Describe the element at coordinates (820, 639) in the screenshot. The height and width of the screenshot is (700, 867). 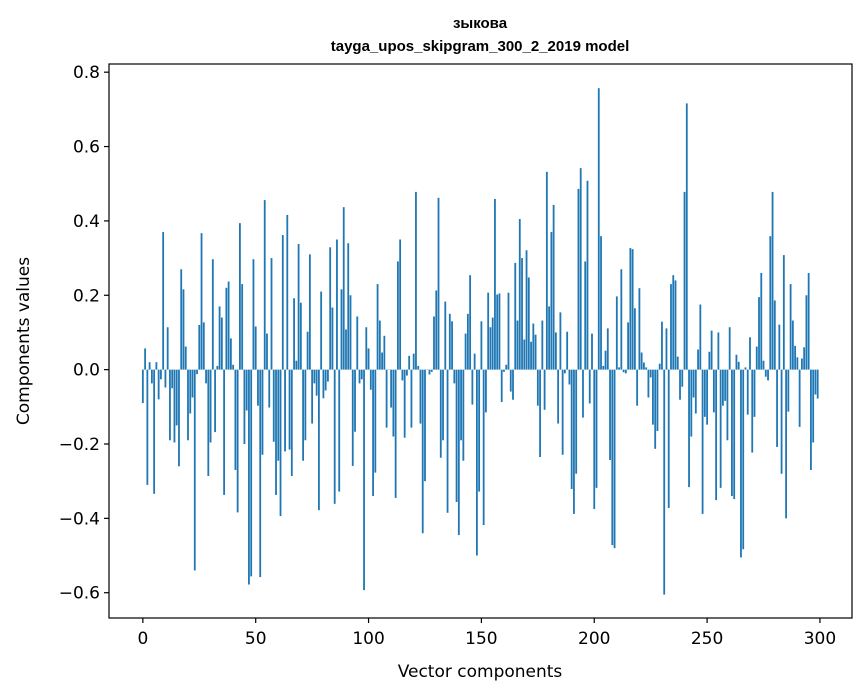
I see `x-tick-label: 300` at that location.